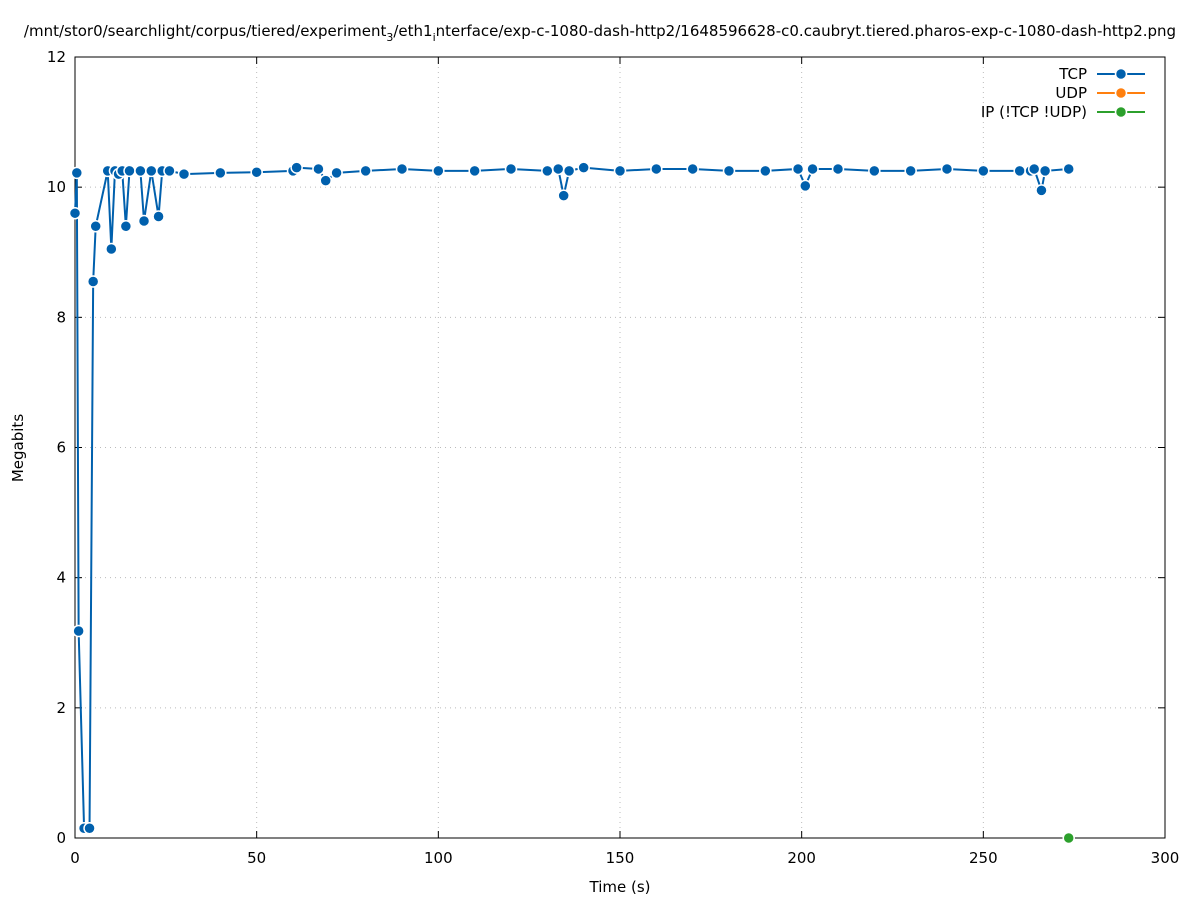 The width and height of the screenshot is (1197, 900). What do you see at coordinates (61, 317) in the screenshot?
I see `y-tick-label: 8` at bounding box center [61, 317].